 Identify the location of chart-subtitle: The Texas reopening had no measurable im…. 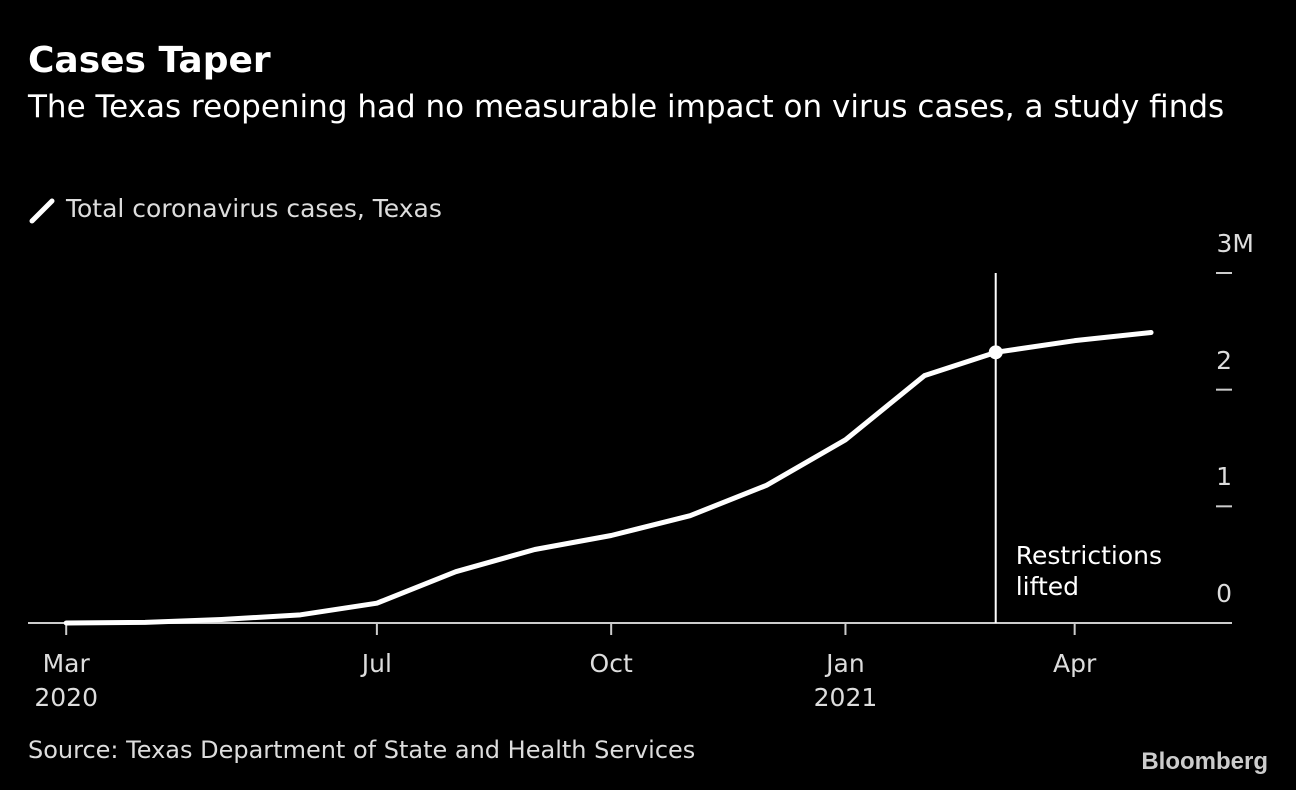
(626, 107).